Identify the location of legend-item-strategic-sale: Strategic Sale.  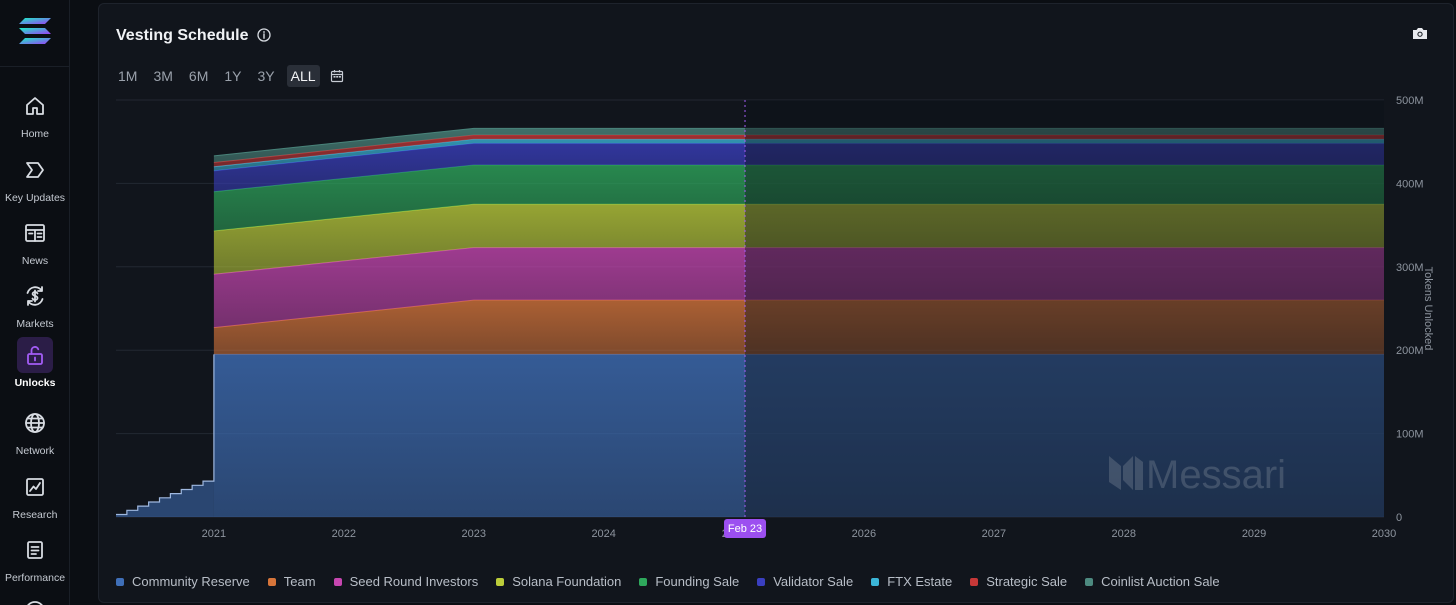
(1018, 581).